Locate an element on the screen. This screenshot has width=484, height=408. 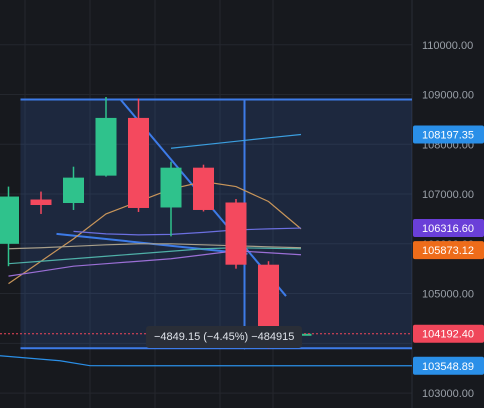
price-tag-label: 103548.89 is located at coordinates (448, 367).